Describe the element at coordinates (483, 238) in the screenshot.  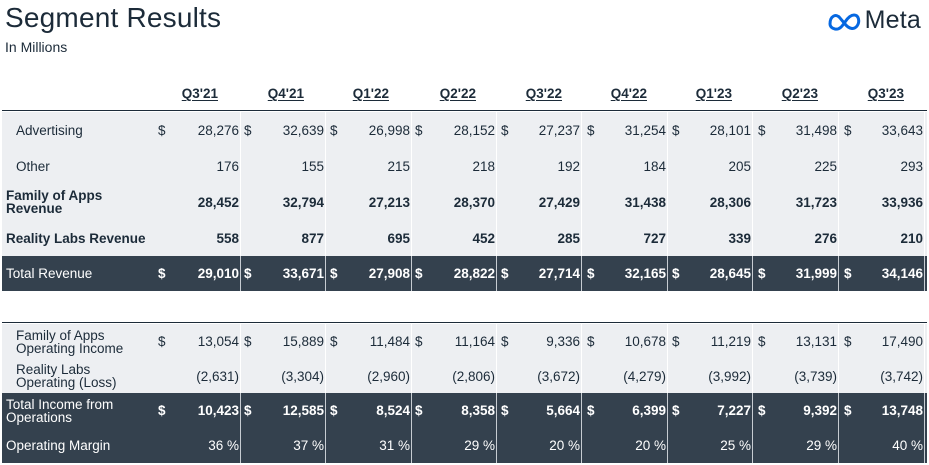
I see `table-cell: 452` at that location.